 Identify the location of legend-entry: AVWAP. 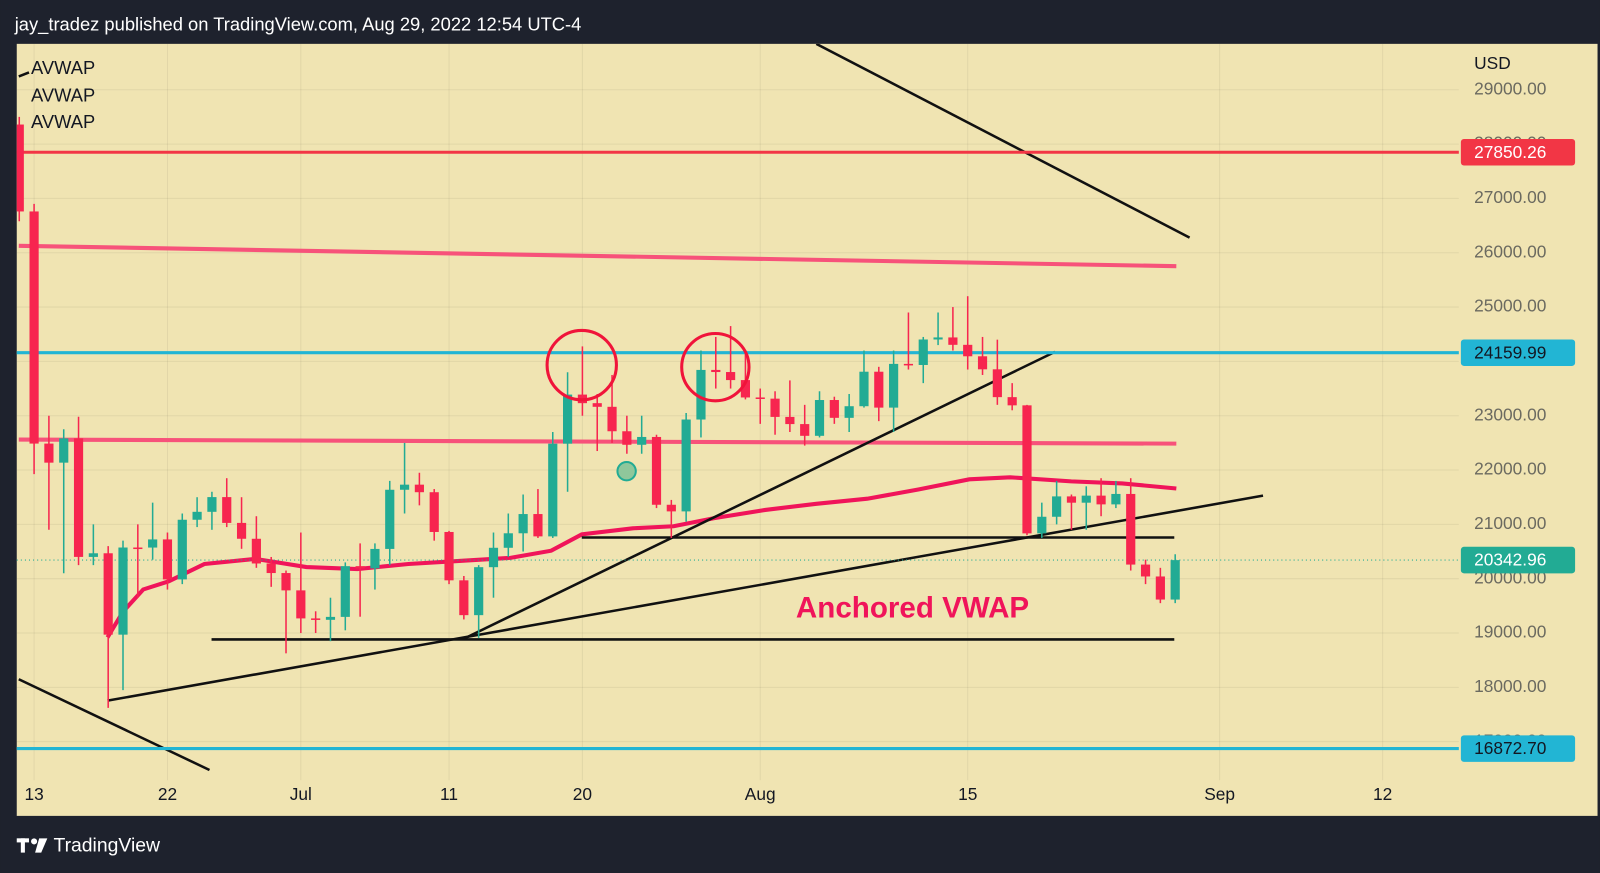
(63, 95).